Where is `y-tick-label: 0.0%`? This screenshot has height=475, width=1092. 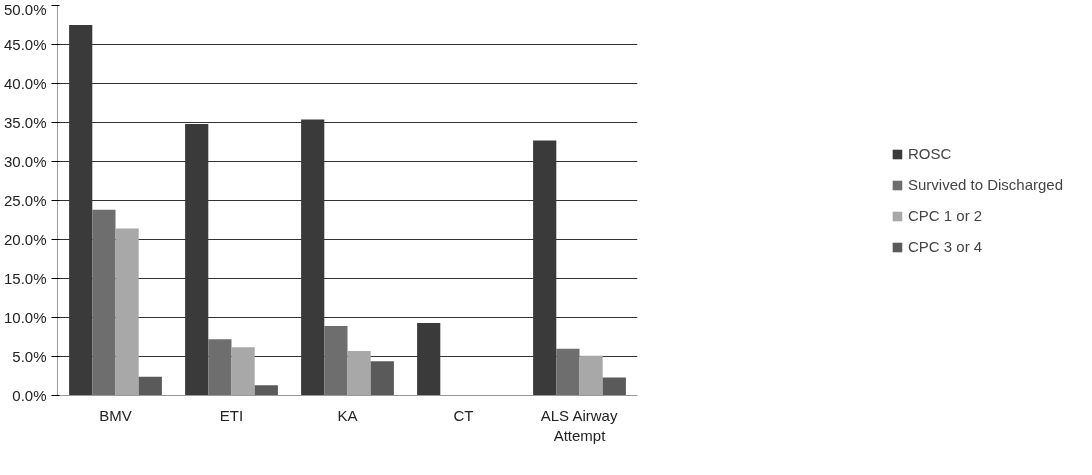
y-tick-label: 0.0% is located at coordinates (29, 395).